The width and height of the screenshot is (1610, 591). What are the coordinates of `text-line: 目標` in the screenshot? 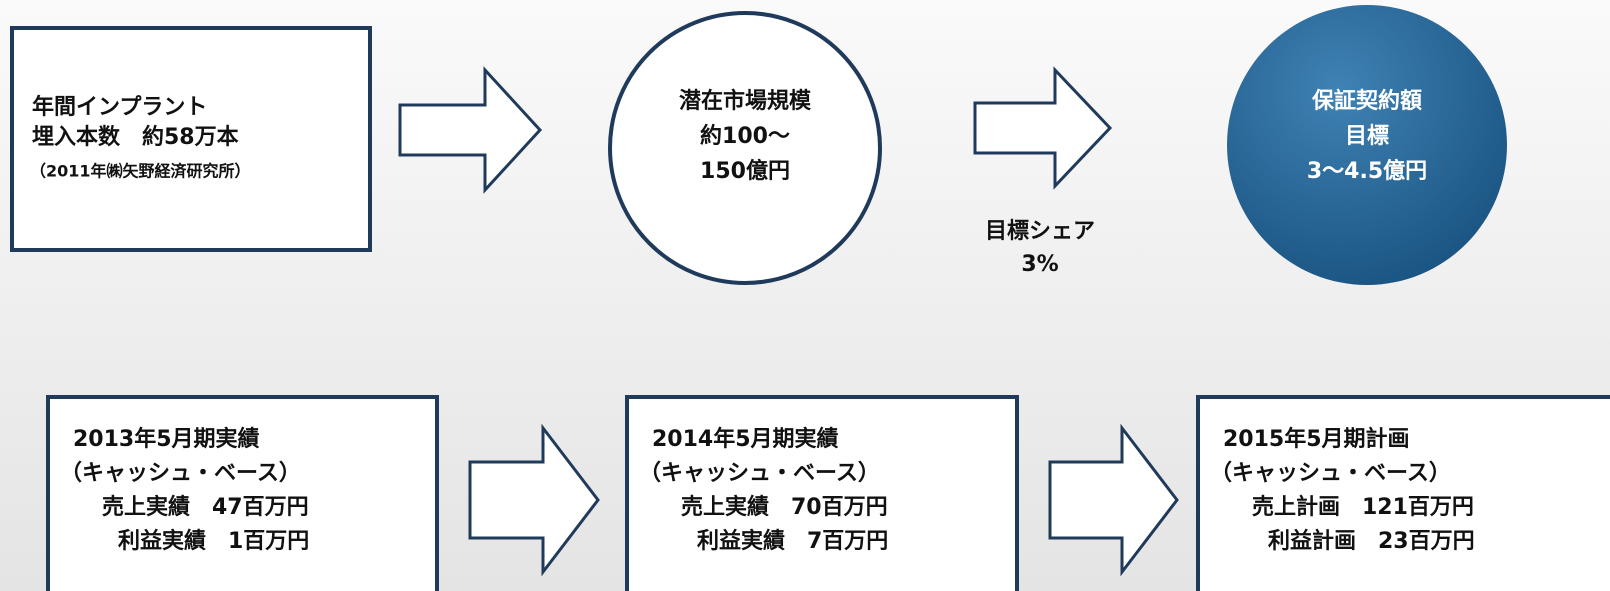 It's located at (1367, 136).